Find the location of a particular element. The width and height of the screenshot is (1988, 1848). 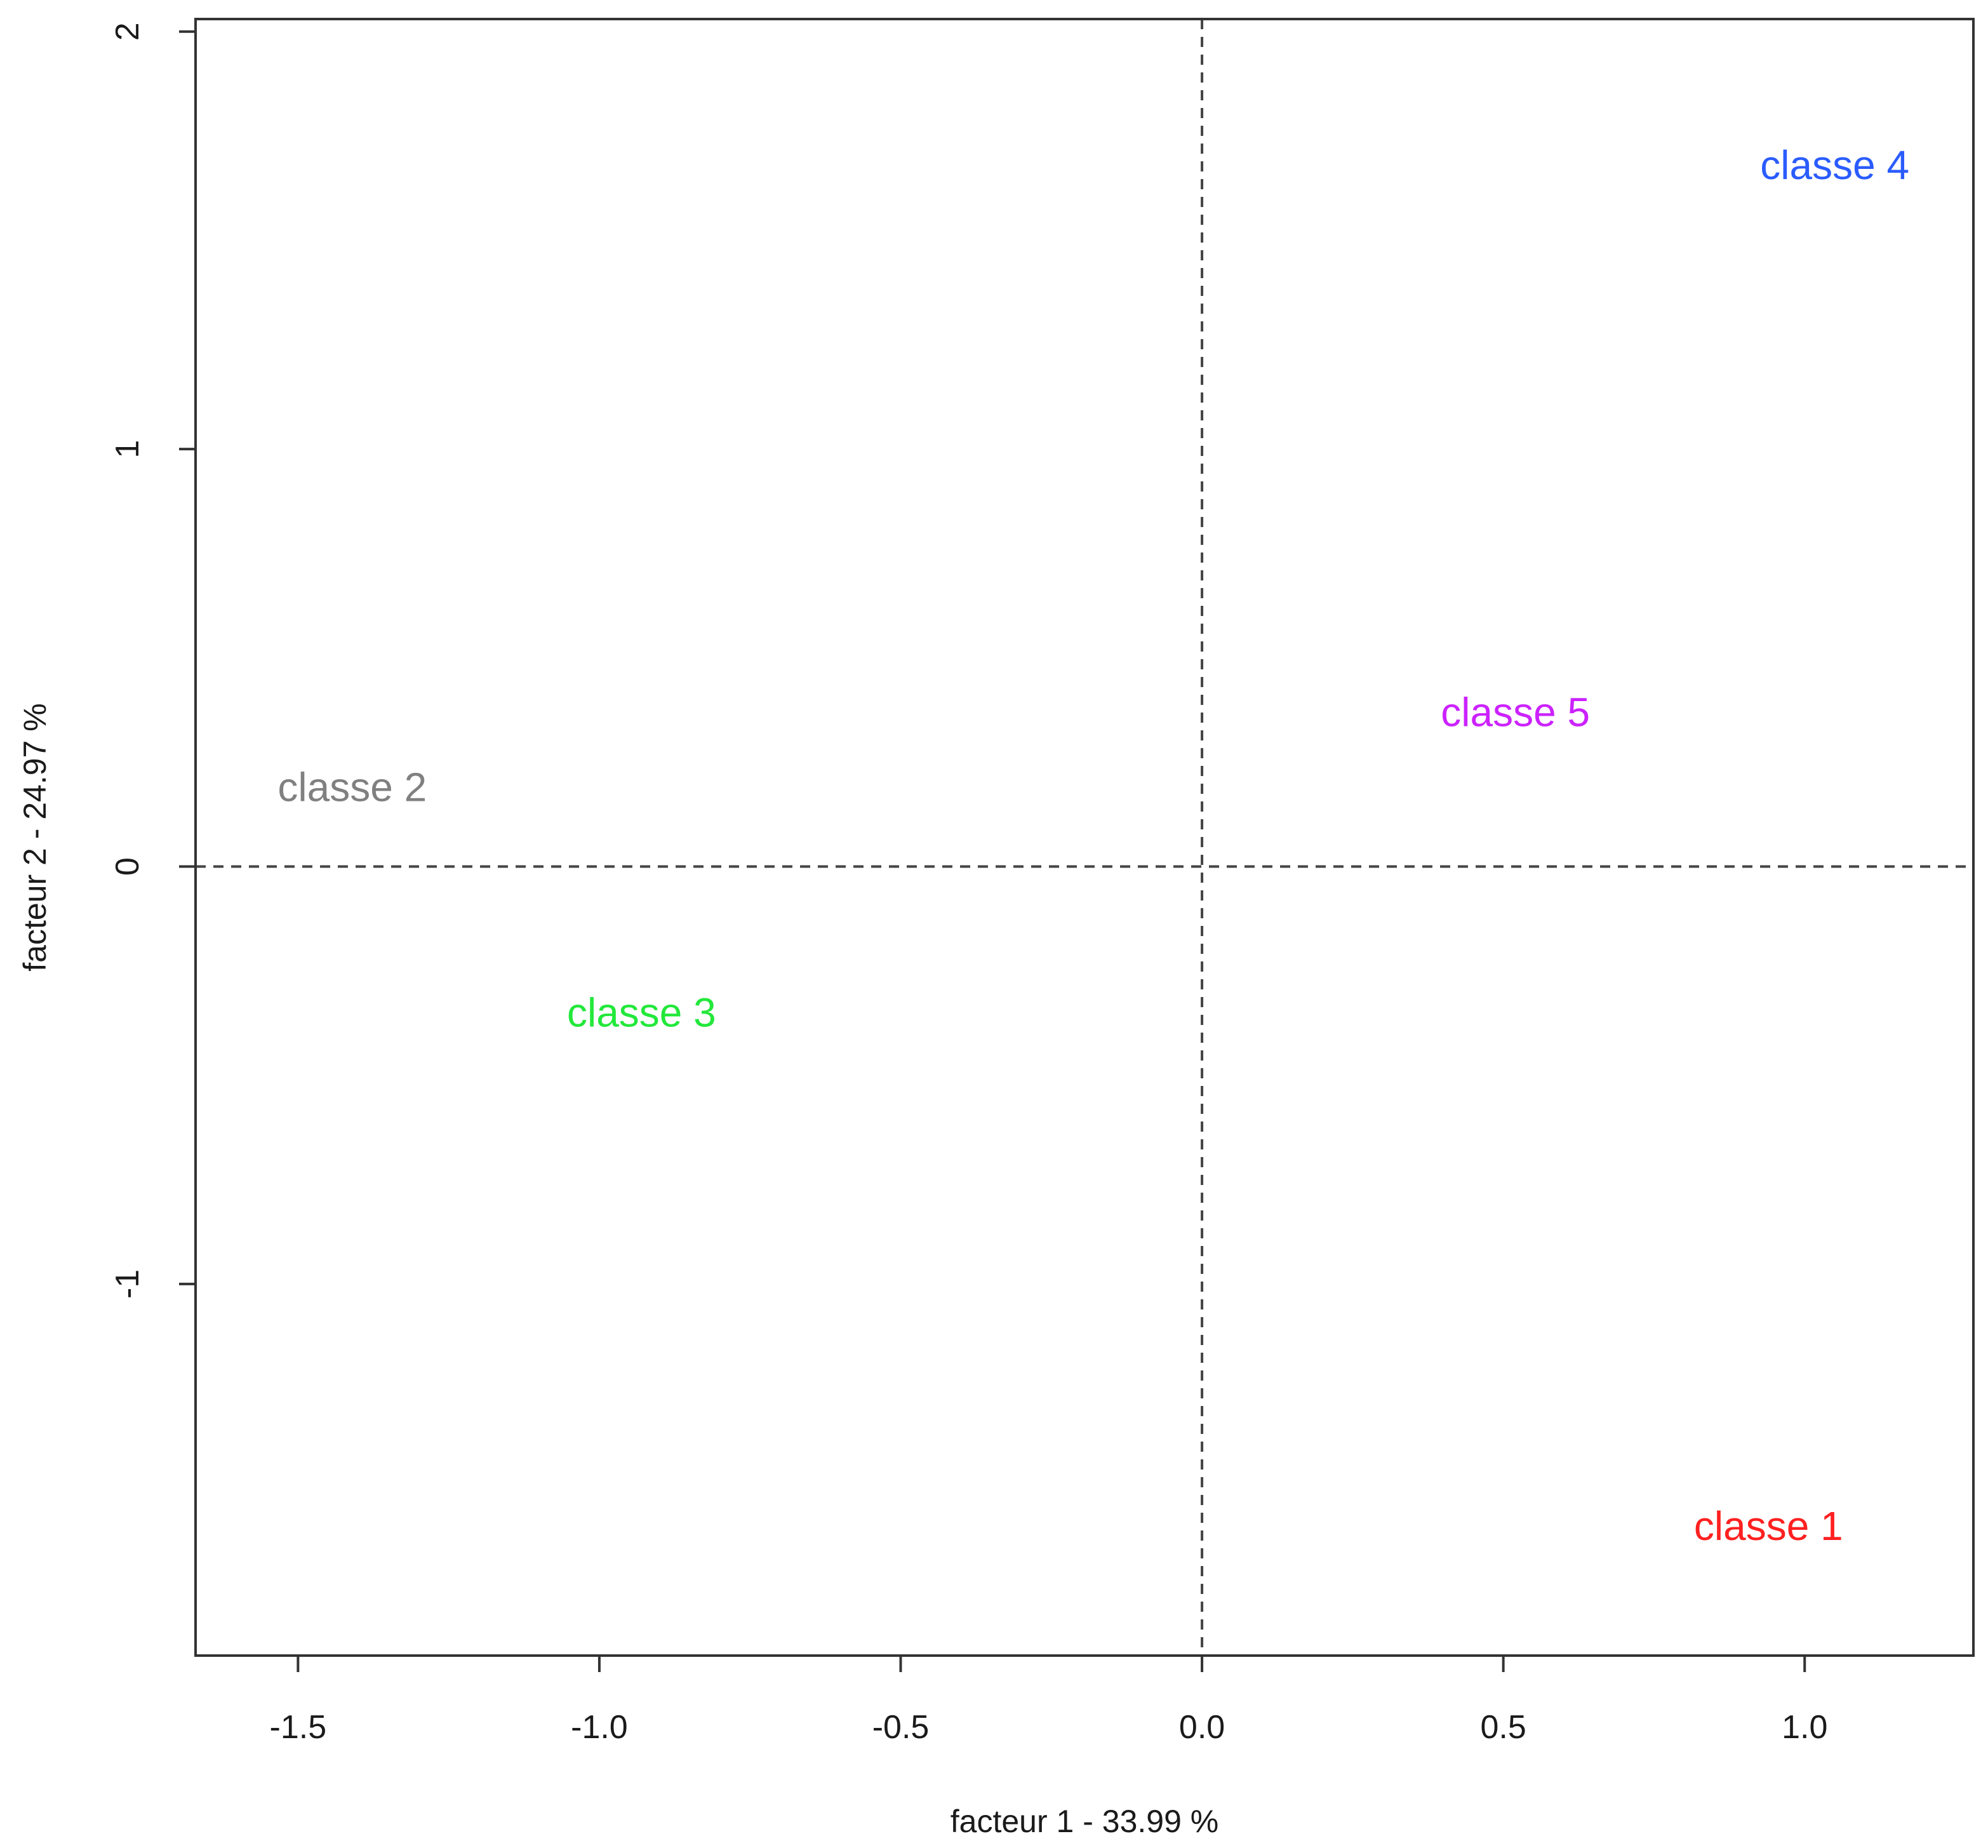

point-label: classe 4 is located at coordinates (1834, 165).